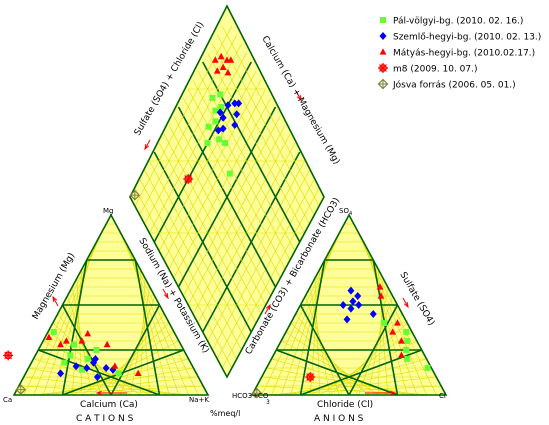 Image resolution: width=549 pixels, height=425 pixels. I want to click on cation-corner-ca: Ca, so click(7, 400).